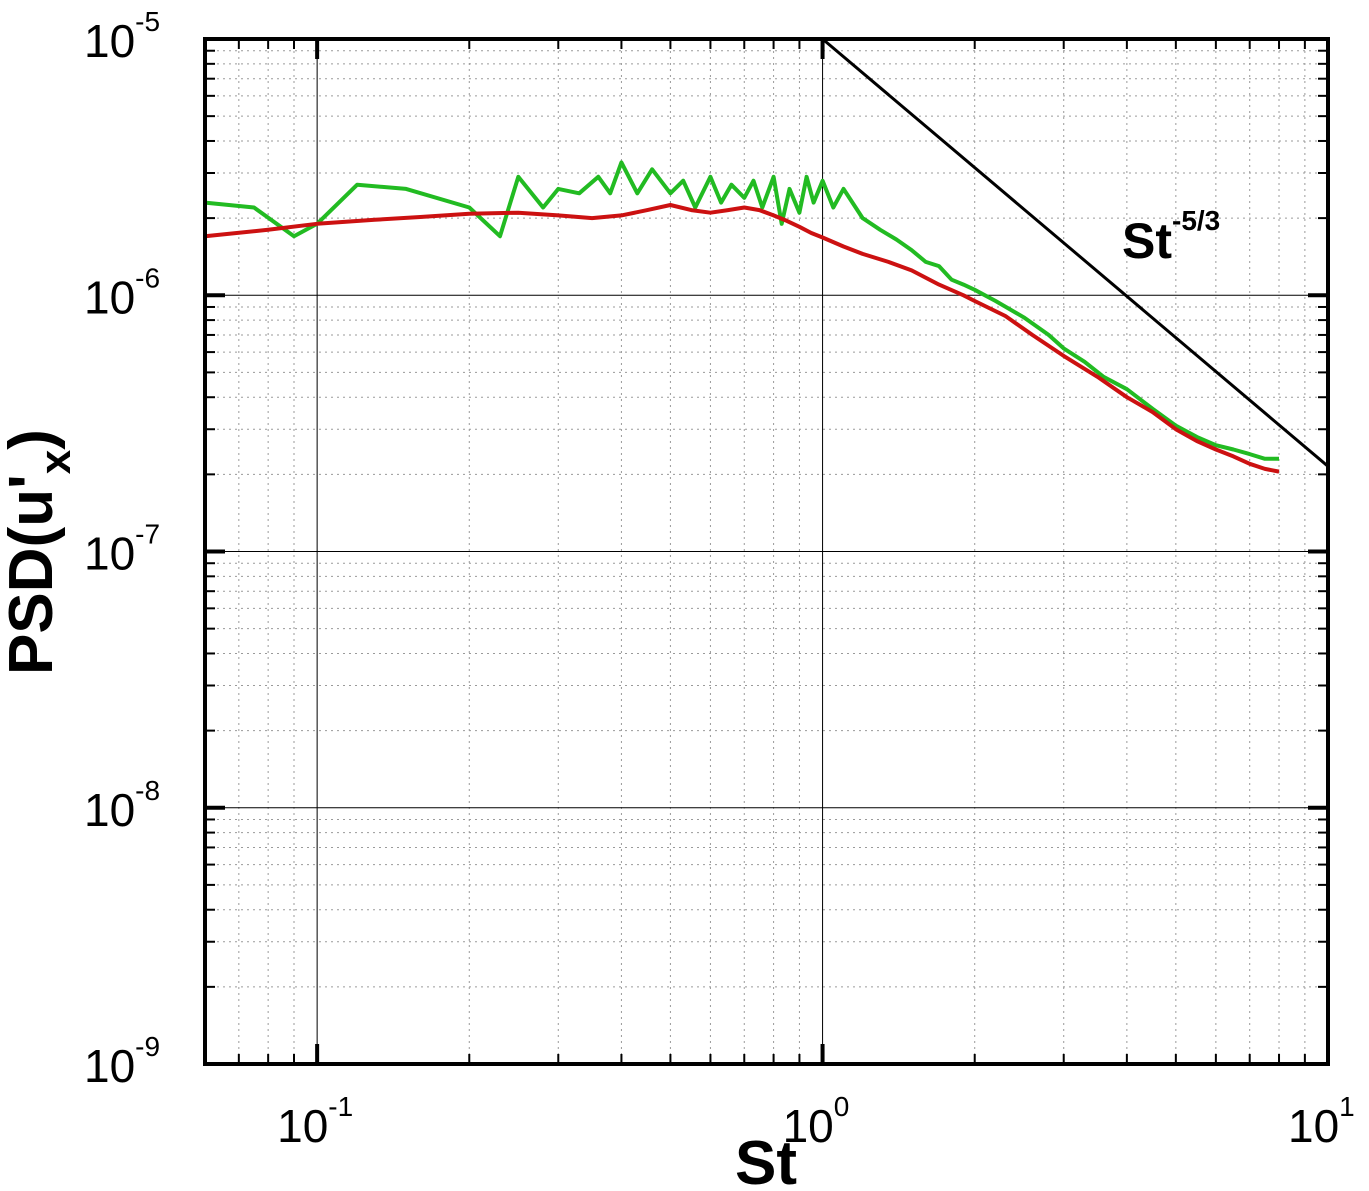 The height and width of the screenshot is (1191, 1369). I want to click on y-tick-label: 10⁻⁷, so click(122, 549).